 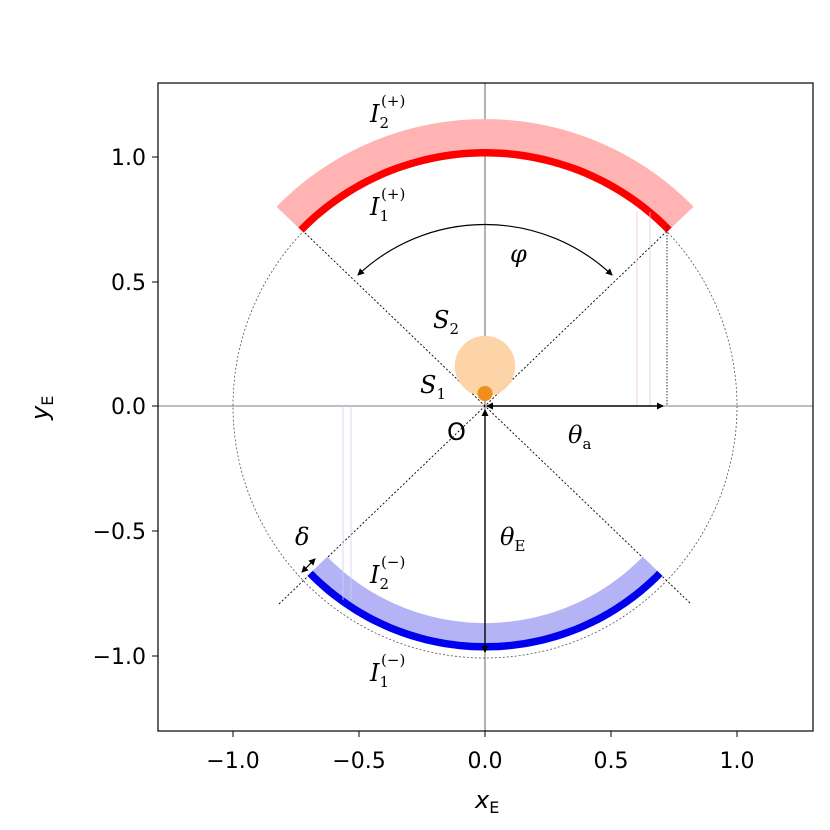 What do you see at coordinates (485, 610) in the screenshot?
I see `image-arc-I1-minus` at bounding box center [485, 610].